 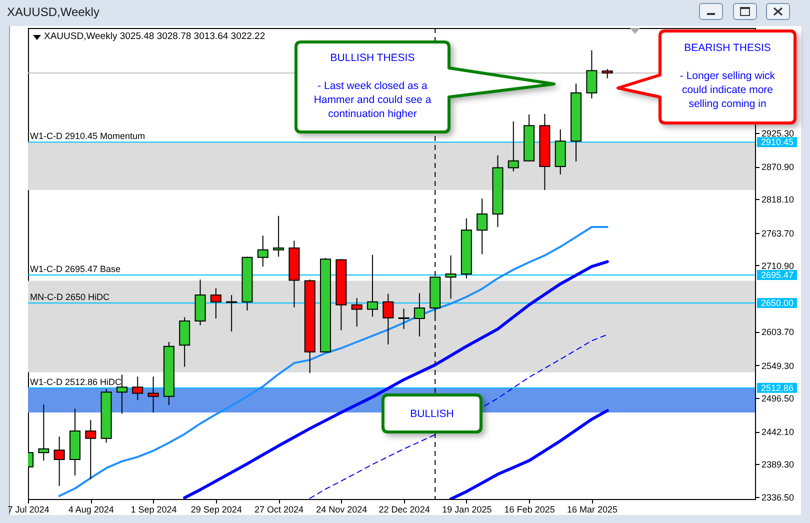 What do you see at coordinates (778, 133) in the screenshot?
I see `y-tick-label: 2925.30` at bounding box center [778, 133].